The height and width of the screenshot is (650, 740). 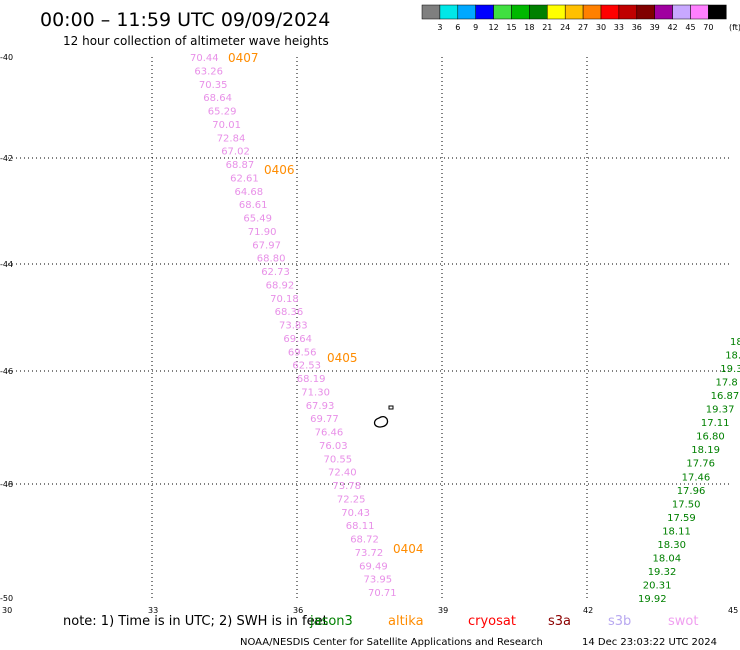 I want to click on satellite-name-swot: swot, so click(x=683, y=621).